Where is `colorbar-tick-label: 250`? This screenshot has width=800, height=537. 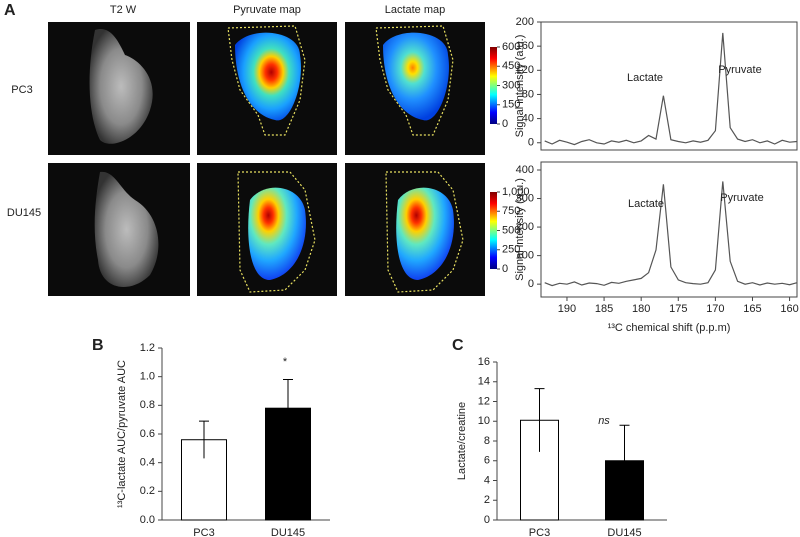
colorbar-tick-label: 250 is located at coordinates (511, 250).